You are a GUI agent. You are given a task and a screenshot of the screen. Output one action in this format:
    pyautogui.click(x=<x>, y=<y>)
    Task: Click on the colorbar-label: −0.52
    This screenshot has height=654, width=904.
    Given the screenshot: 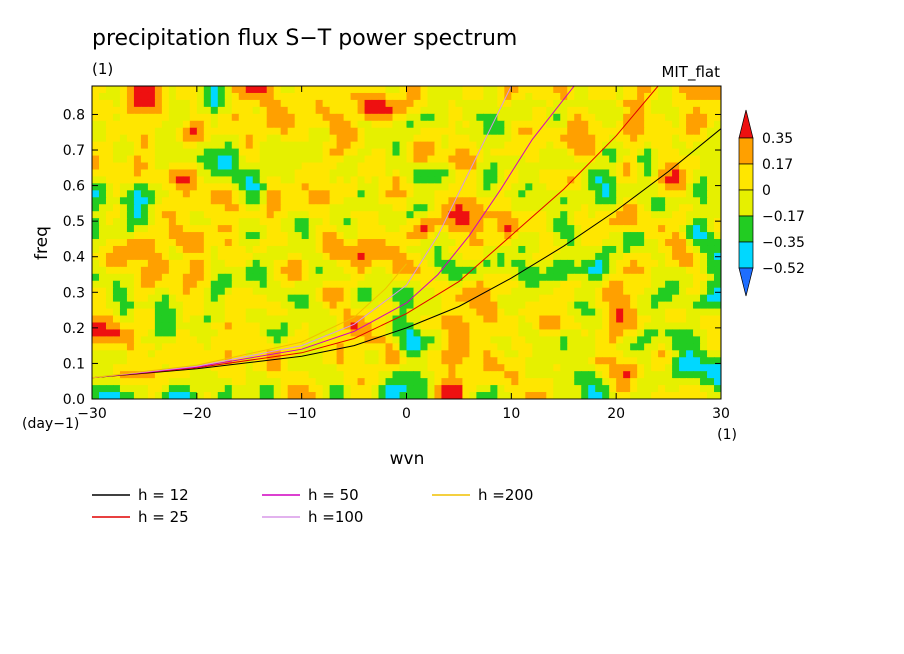 What is the action you would take?
    pyautogui.click(x=783, y=269)
    